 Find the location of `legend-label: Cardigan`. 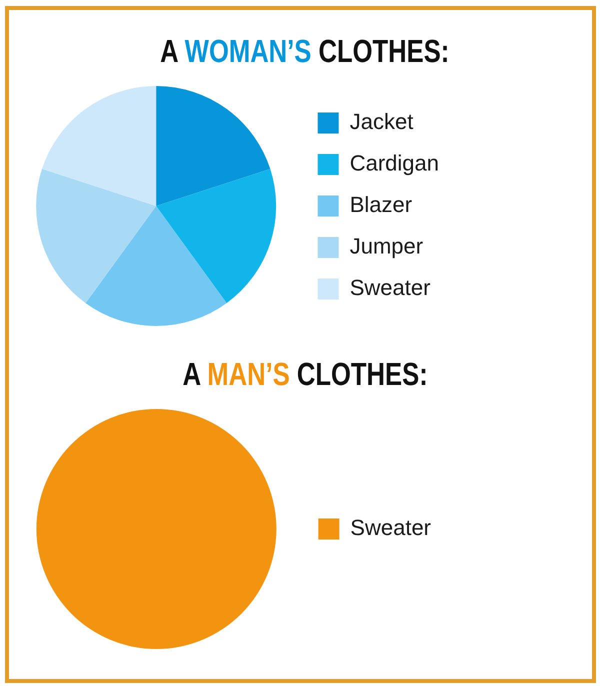

legend-label: Cardigan is located at coordinates (395, 163).